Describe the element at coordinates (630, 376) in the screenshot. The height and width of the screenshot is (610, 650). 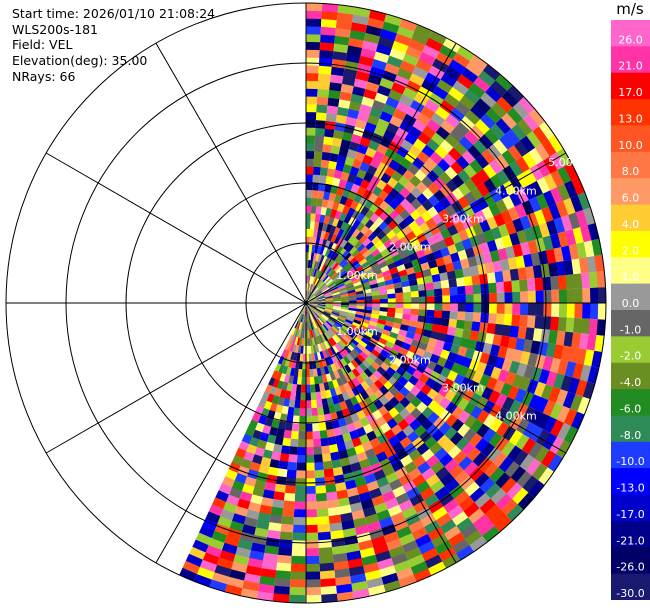
I see `colorbar-swatch` at that location.